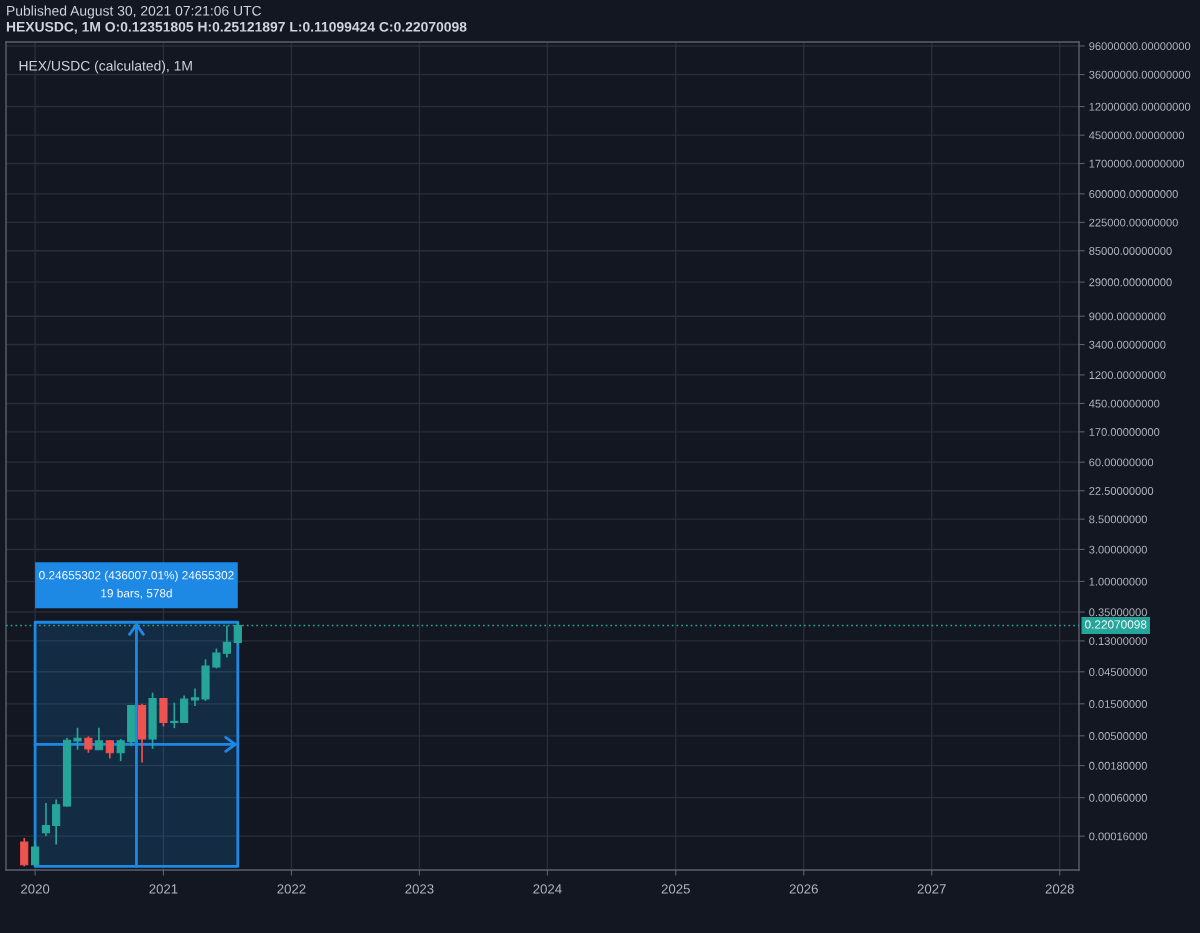 This screenshot has width=1200, height=933. I want to click on x-tick-label: 2027, so click(931, 889).